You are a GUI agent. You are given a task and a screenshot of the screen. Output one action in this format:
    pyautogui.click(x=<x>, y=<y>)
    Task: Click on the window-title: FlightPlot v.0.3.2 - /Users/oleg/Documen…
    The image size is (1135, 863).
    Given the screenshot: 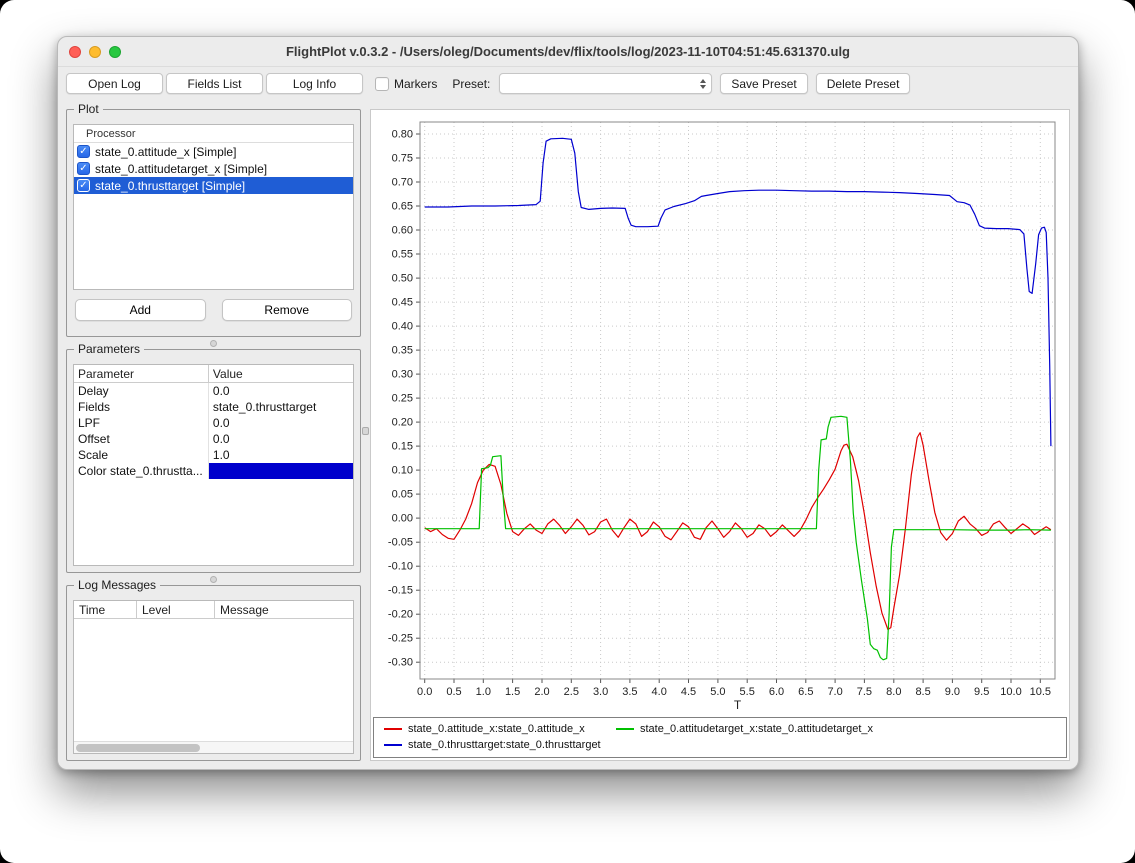 What is the action you would take?
    pyautogui.click(x=567, y=51)
    